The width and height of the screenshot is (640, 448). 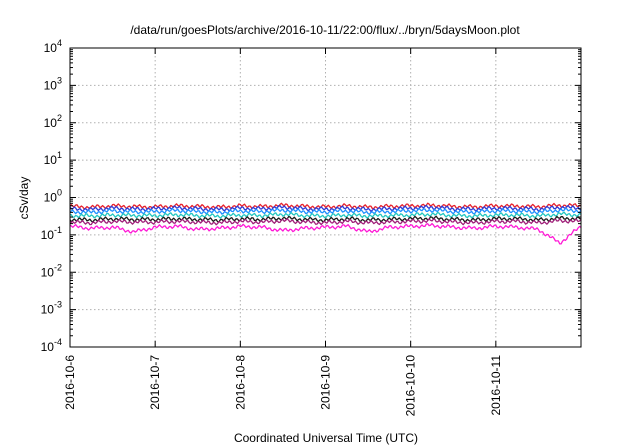 I want to click on y-tick-label: 10⁻², so click(x=51, y=270).